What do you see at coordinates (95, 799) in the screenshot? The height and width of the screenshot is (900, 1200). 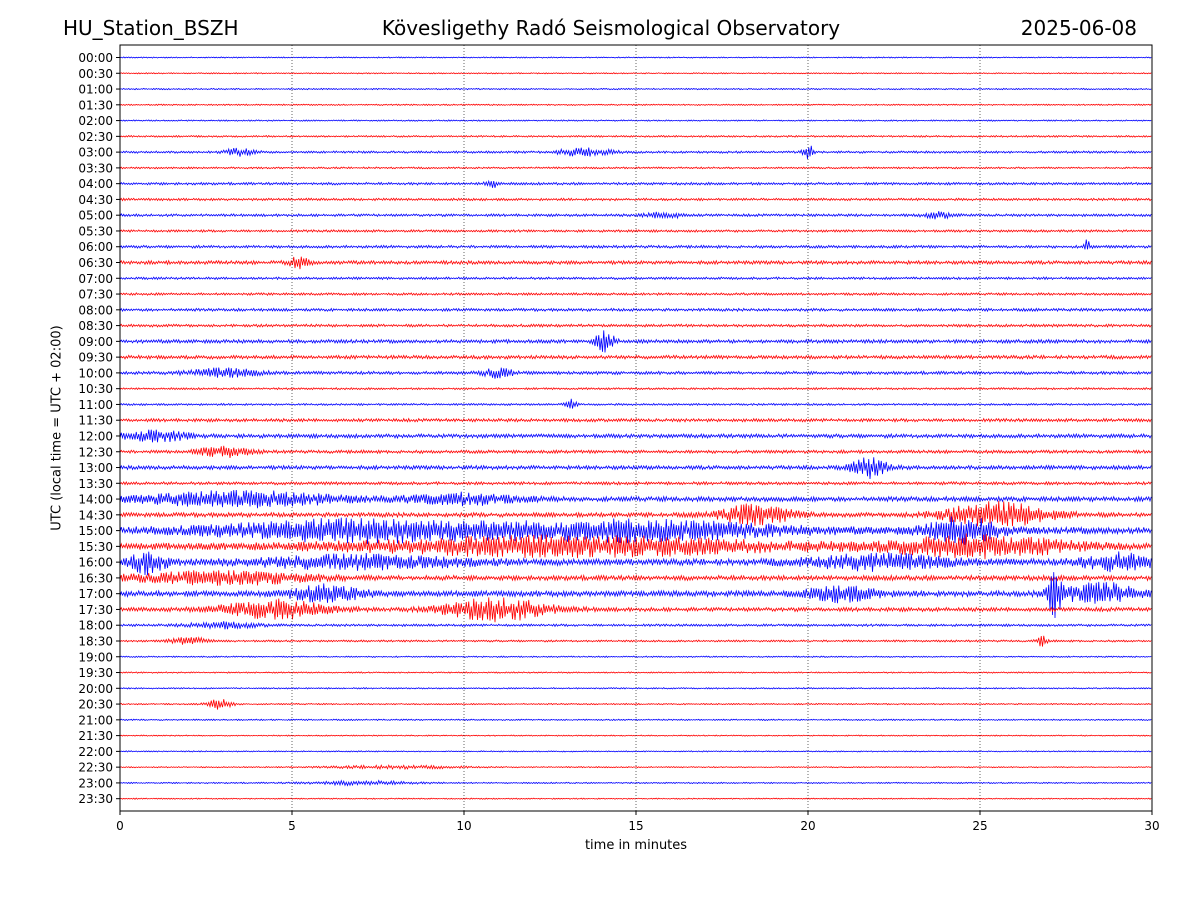 I see `y-tick-label: 23:30` at bounding box center [95, 799].